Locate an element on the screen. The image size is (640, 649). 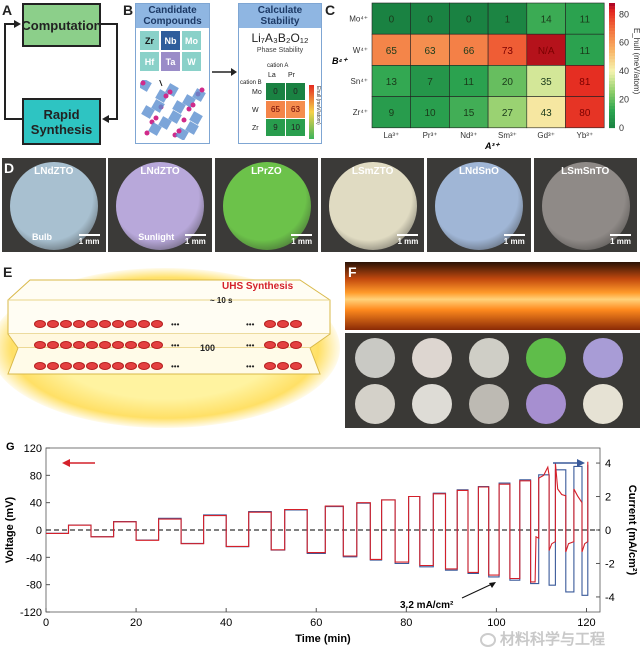
ellipsis-row-1: ••• is located at coordinates (175, 324).